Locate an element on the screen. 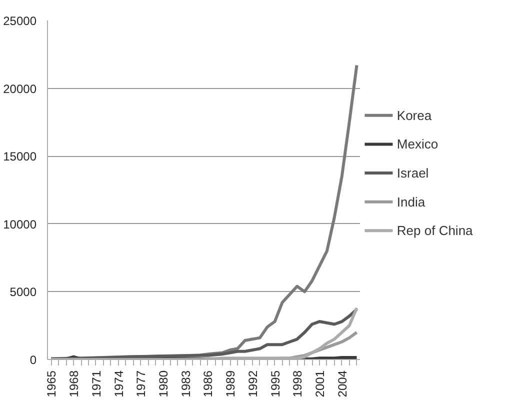 Image resolution: width=509 pixels, height=412 pixels. x-tick-label: 1968 is located at coordinates (74, 384).